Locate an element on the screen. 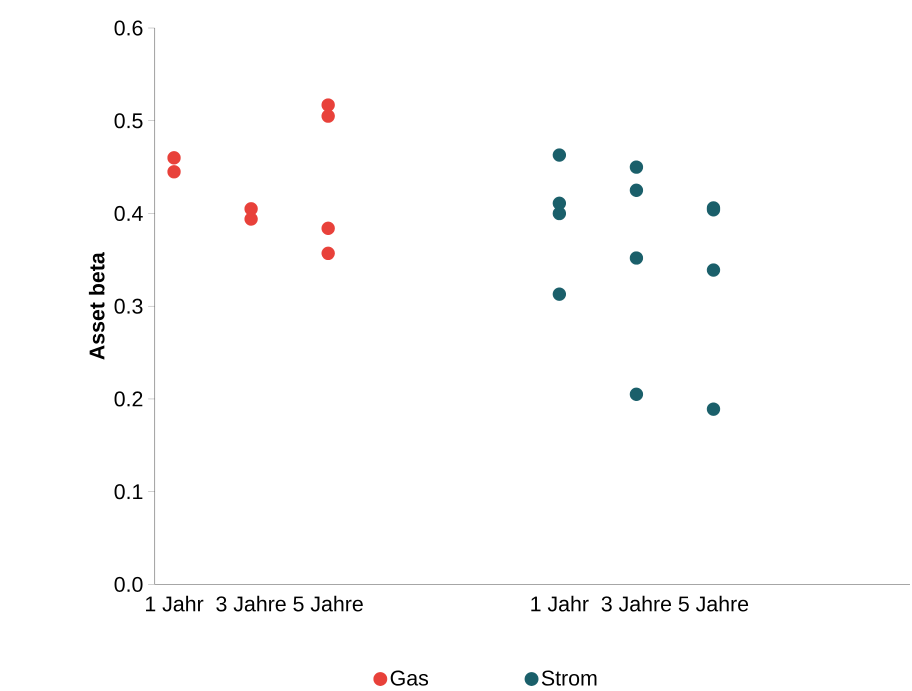 The image size is (912, 691). y-tick-label: 0.3 is located at coordinates (128, 306).